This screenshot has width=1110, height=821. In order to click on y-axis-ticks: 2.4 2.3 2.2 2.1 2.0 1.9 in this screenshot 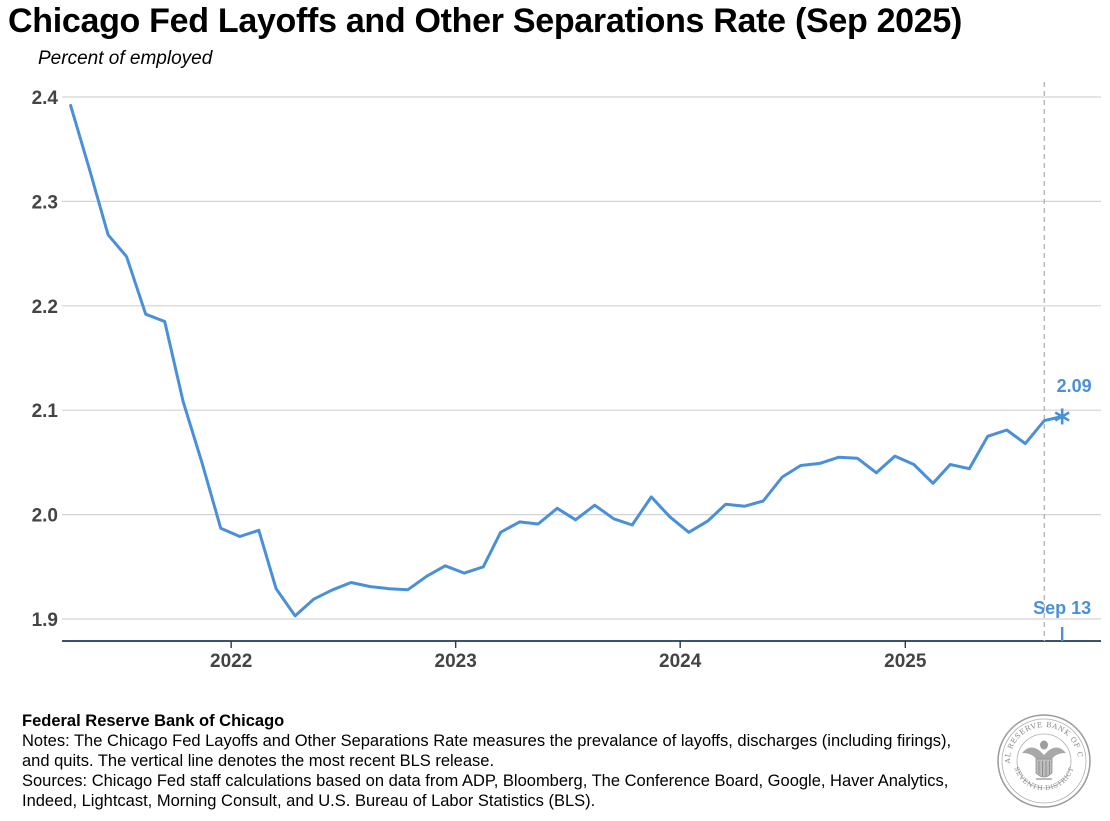, I will do `click(45, 359)`.